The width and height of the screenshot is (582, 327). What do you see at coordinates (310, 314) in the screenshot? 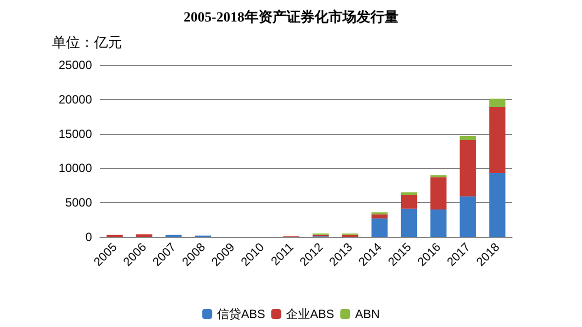
I see `legend-label: 企业ABS` at bounding box center [310, 314].